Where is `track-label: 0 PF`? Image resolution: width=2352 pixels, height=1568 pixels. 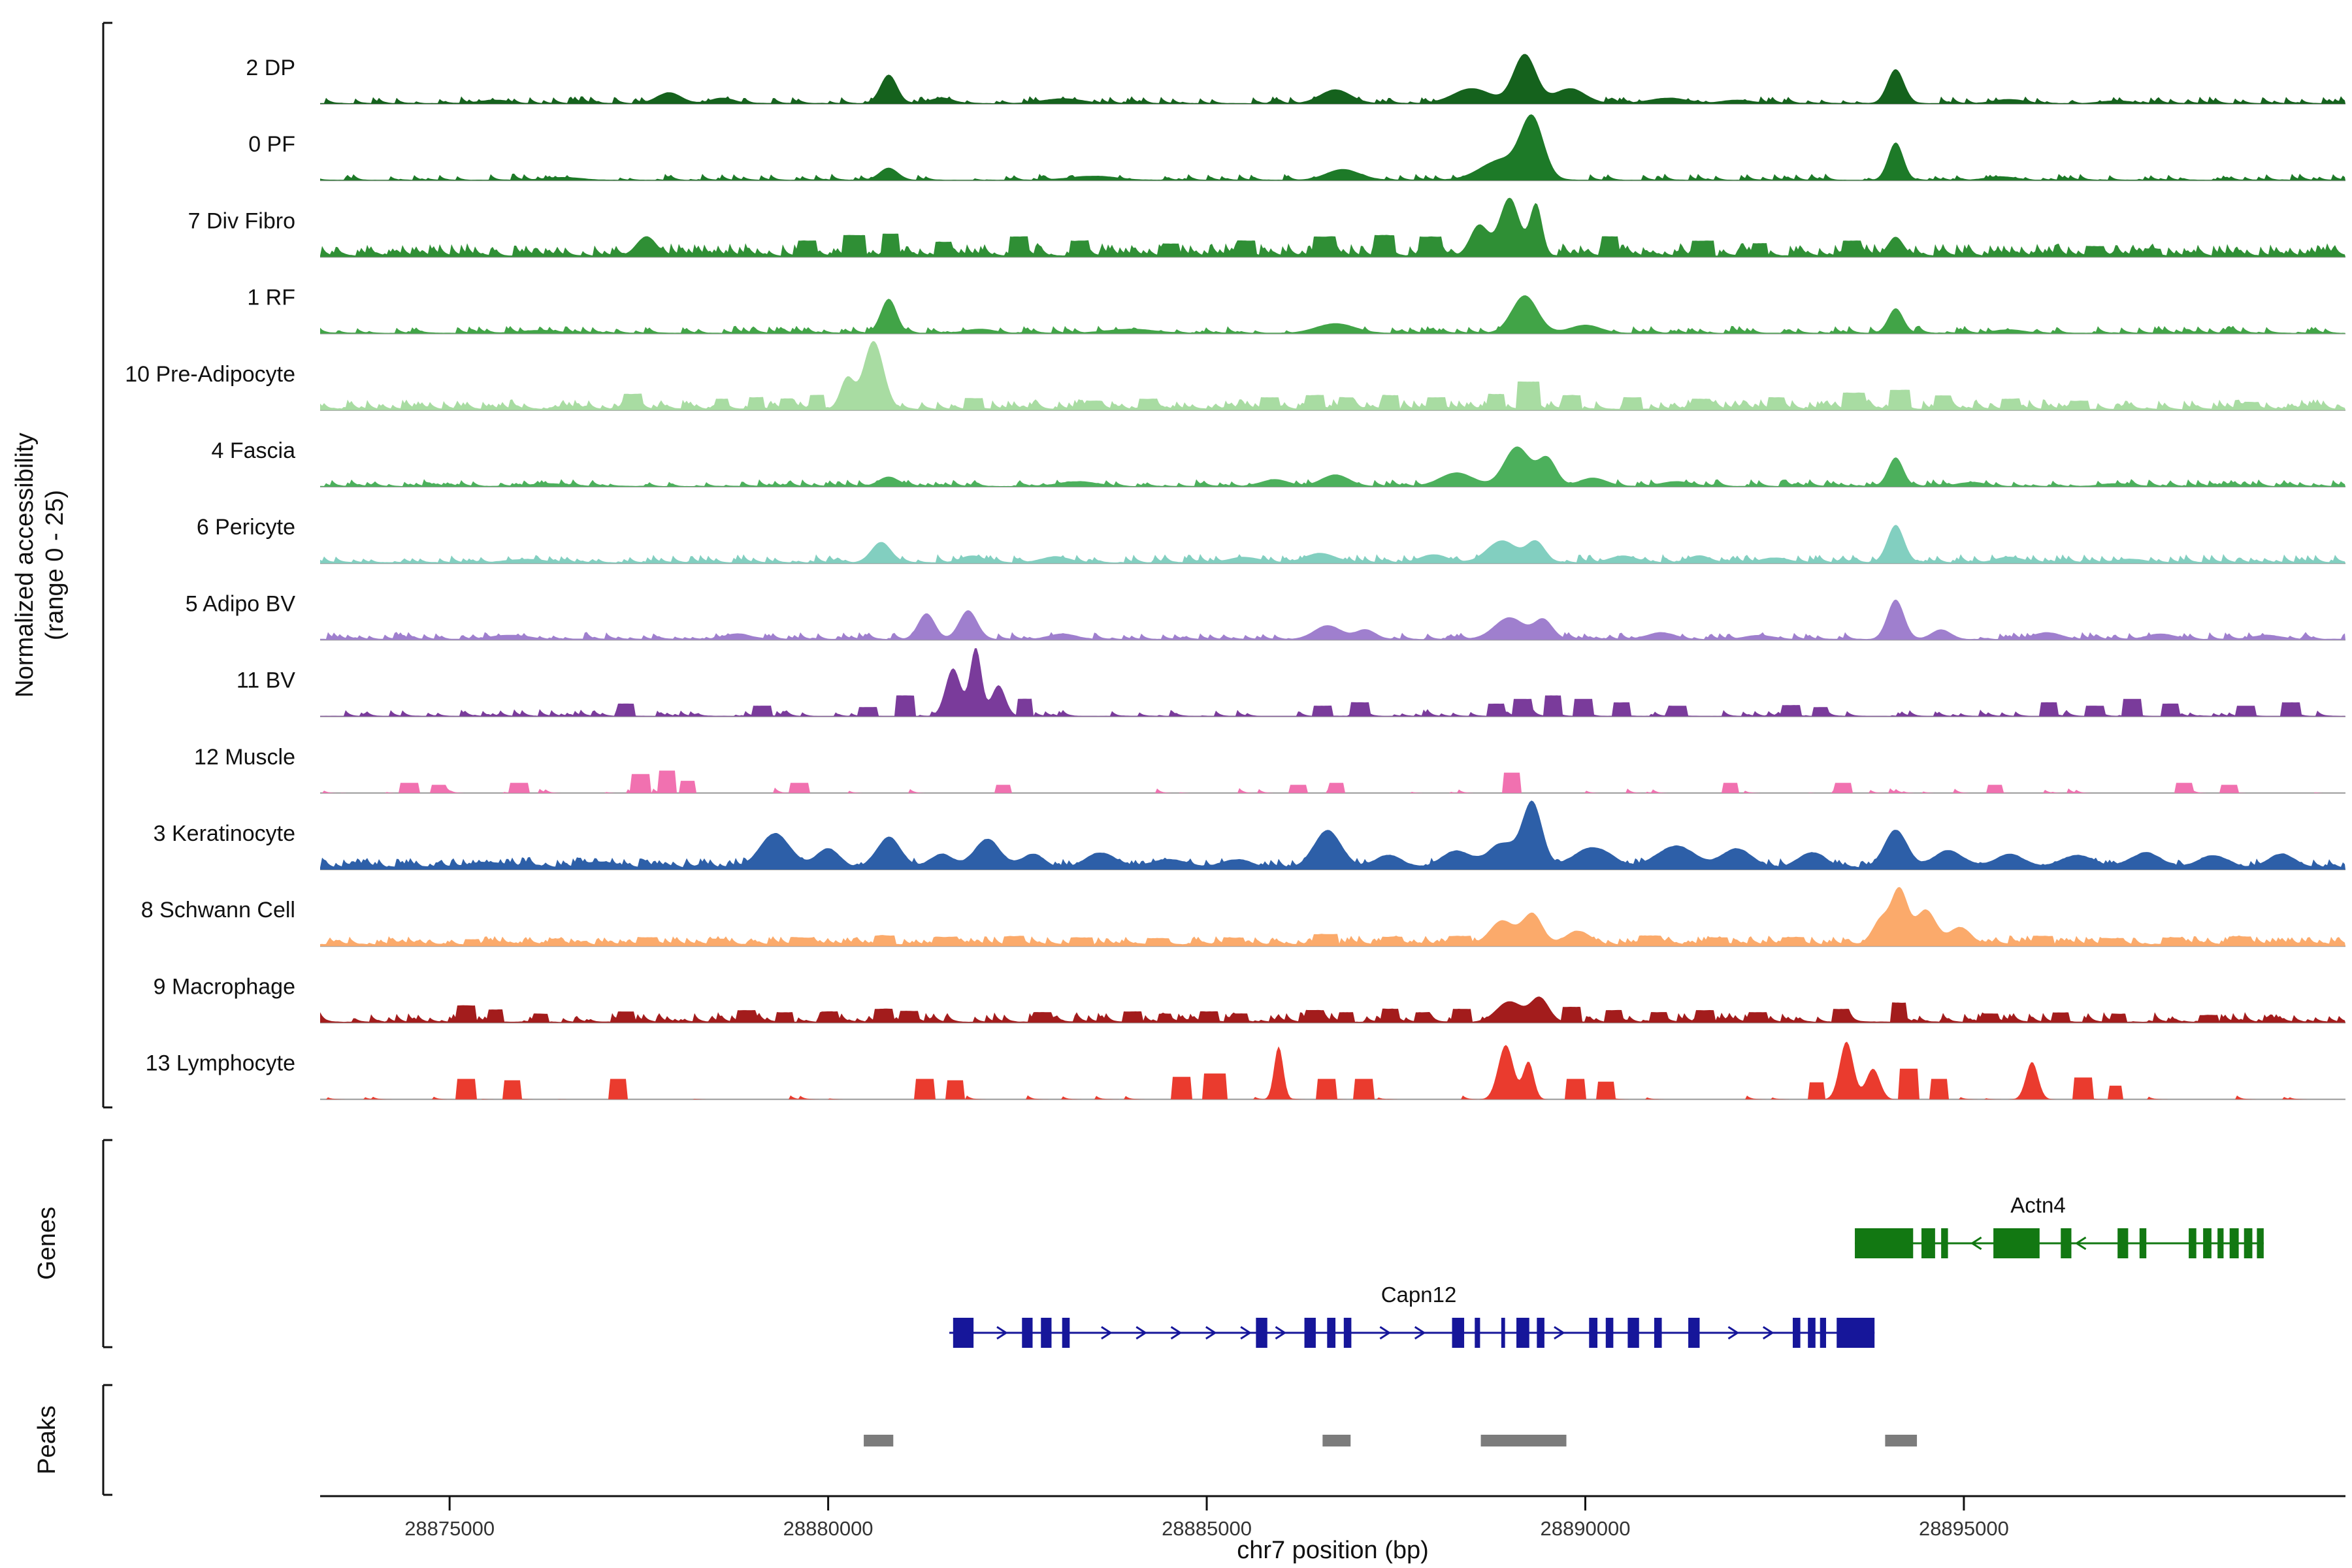 track-label: 0 PF is located at coordinates (271, 144).